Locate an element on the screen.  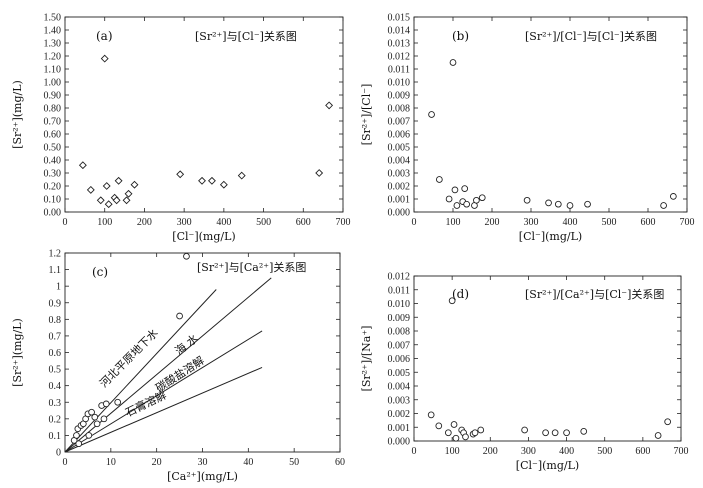
y-tick-label: 0.10 is located at coordinates (53, 200).